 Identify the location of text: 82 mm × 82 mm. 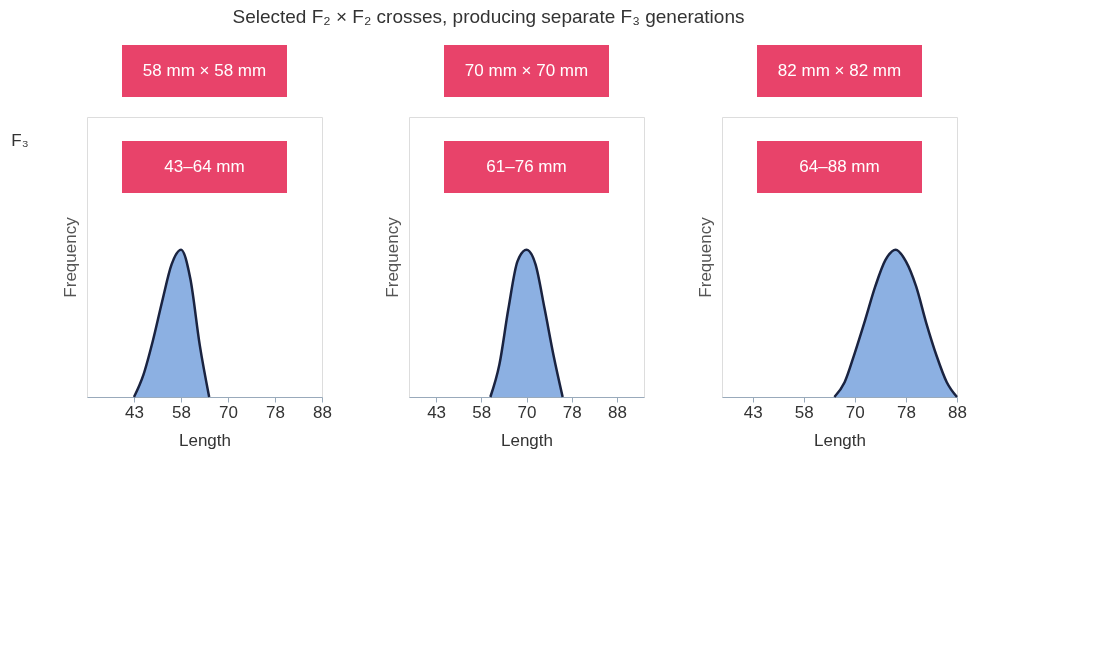
(839, 70).